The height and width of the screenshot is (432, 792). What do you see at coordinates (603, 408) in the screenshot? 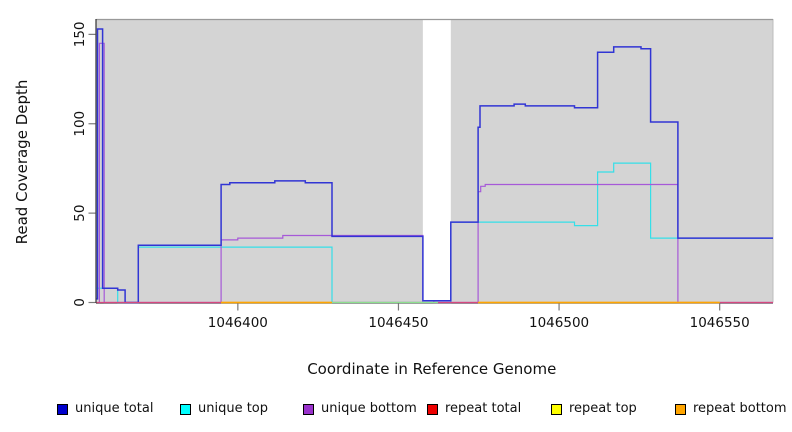
I see `legend-label: repeat top` at bounding box center [603, 408].